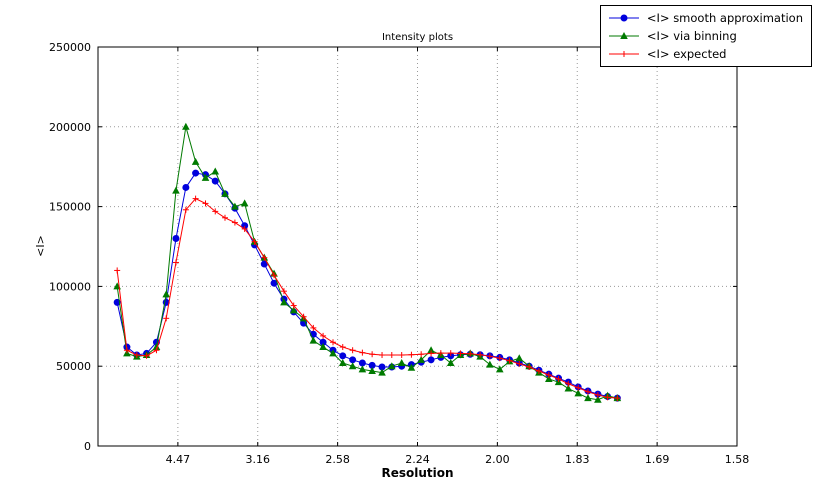  What do you see at coordinates (737, 459) in the screenshot?
I see `x-tick-label: 1.58` at bounding box center [737, 459].